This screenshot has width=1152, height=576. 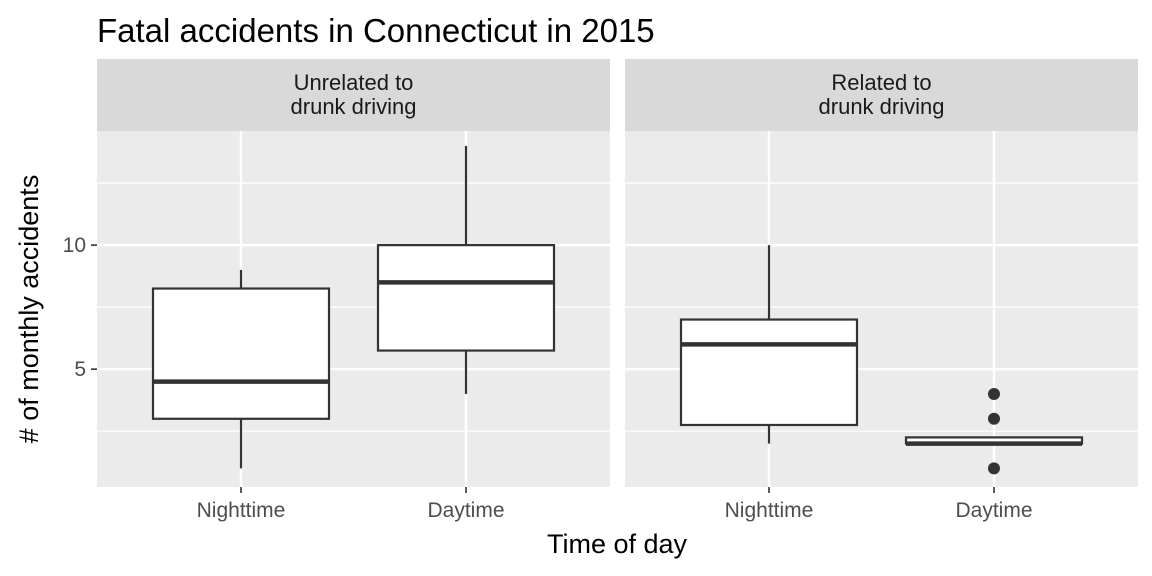 I want to click on chart-title: Fatal accidents in Connecticut in 2015, so click(x=376, y=30).